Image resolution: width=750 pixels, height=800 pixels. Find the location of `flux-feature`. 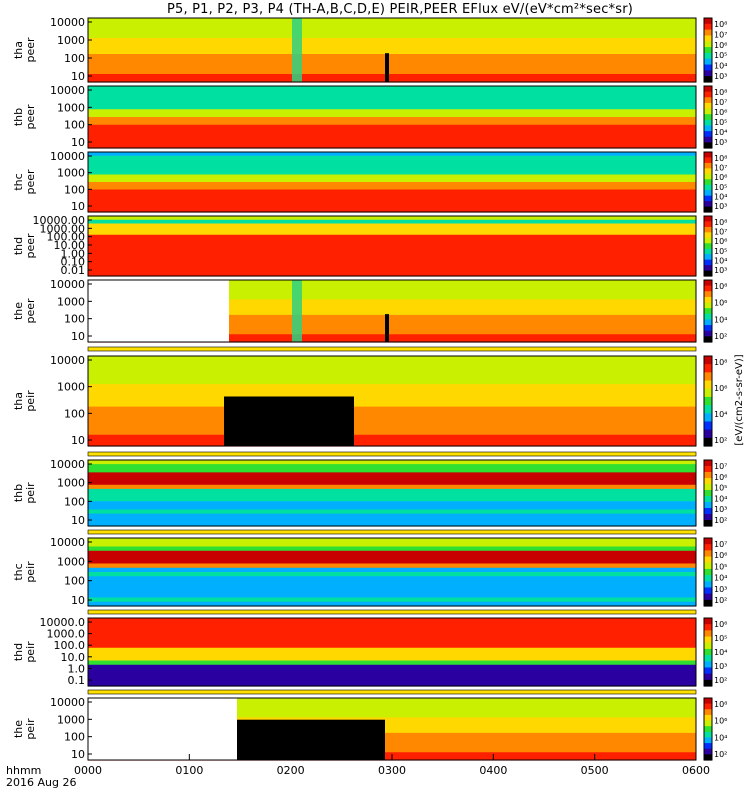

flux-feature is located at coordinates (297, 311).